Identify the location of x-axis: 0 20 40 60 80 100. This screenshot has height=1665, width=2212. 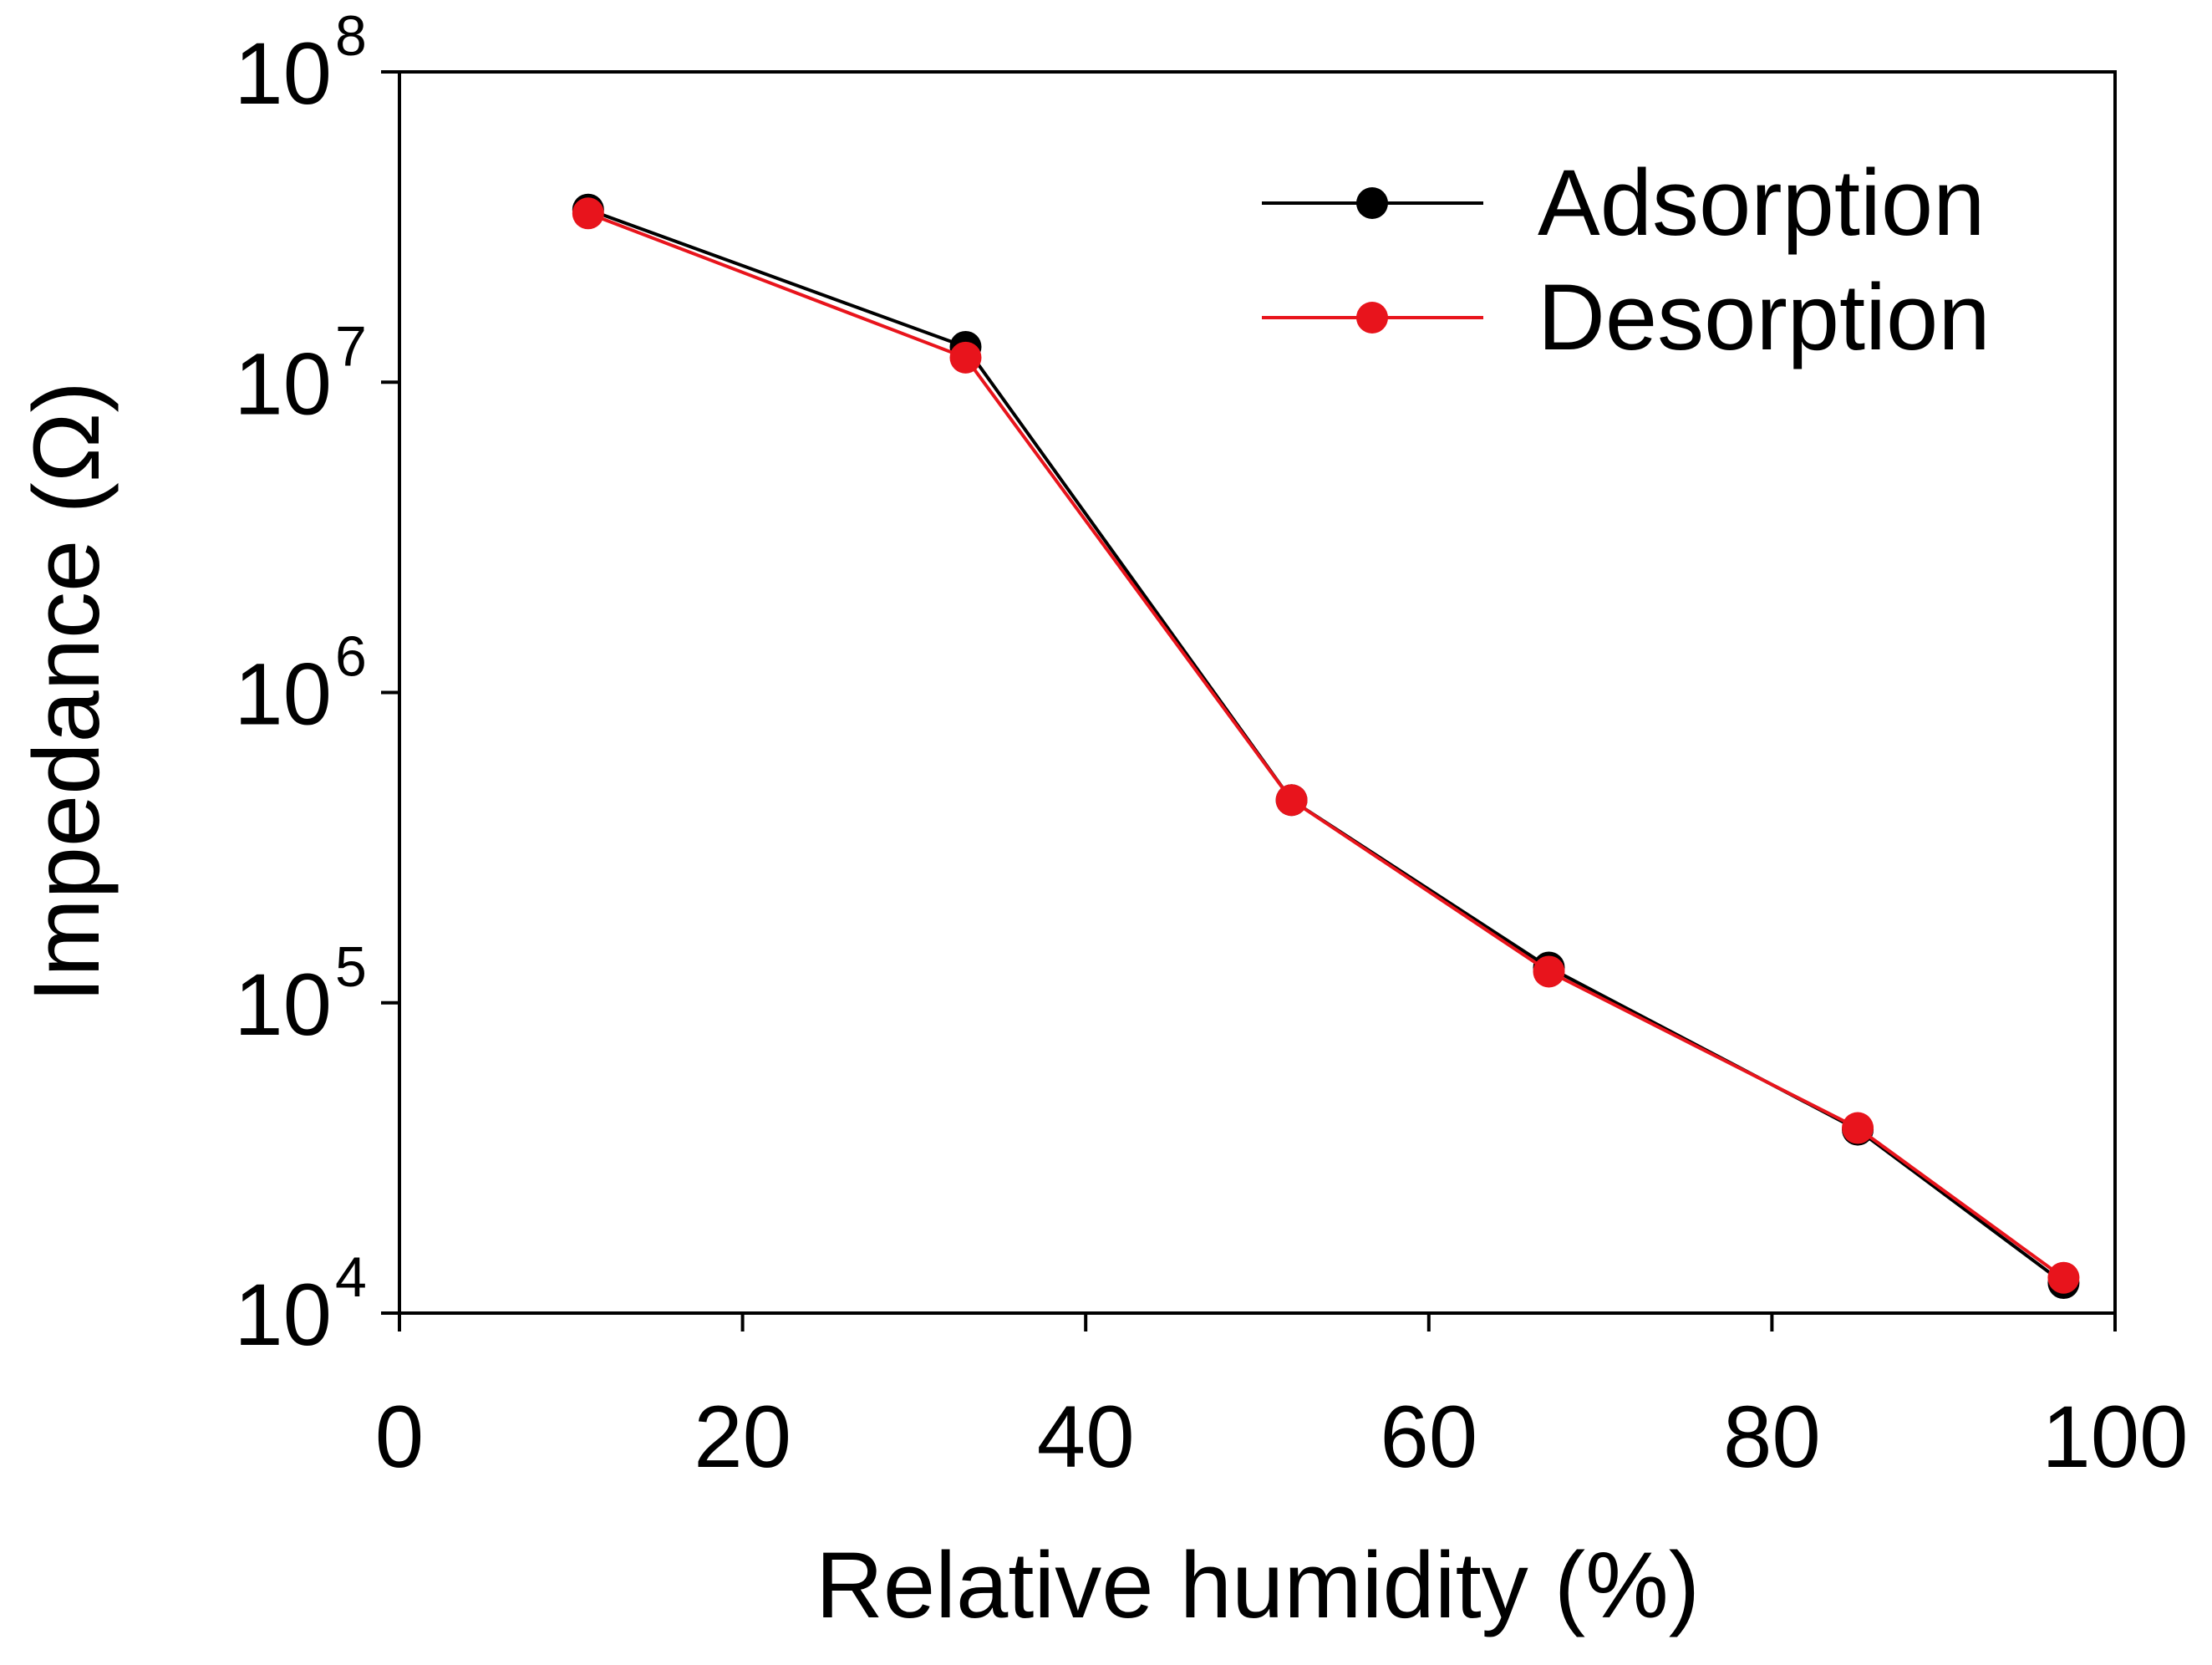
(1282, 1399).